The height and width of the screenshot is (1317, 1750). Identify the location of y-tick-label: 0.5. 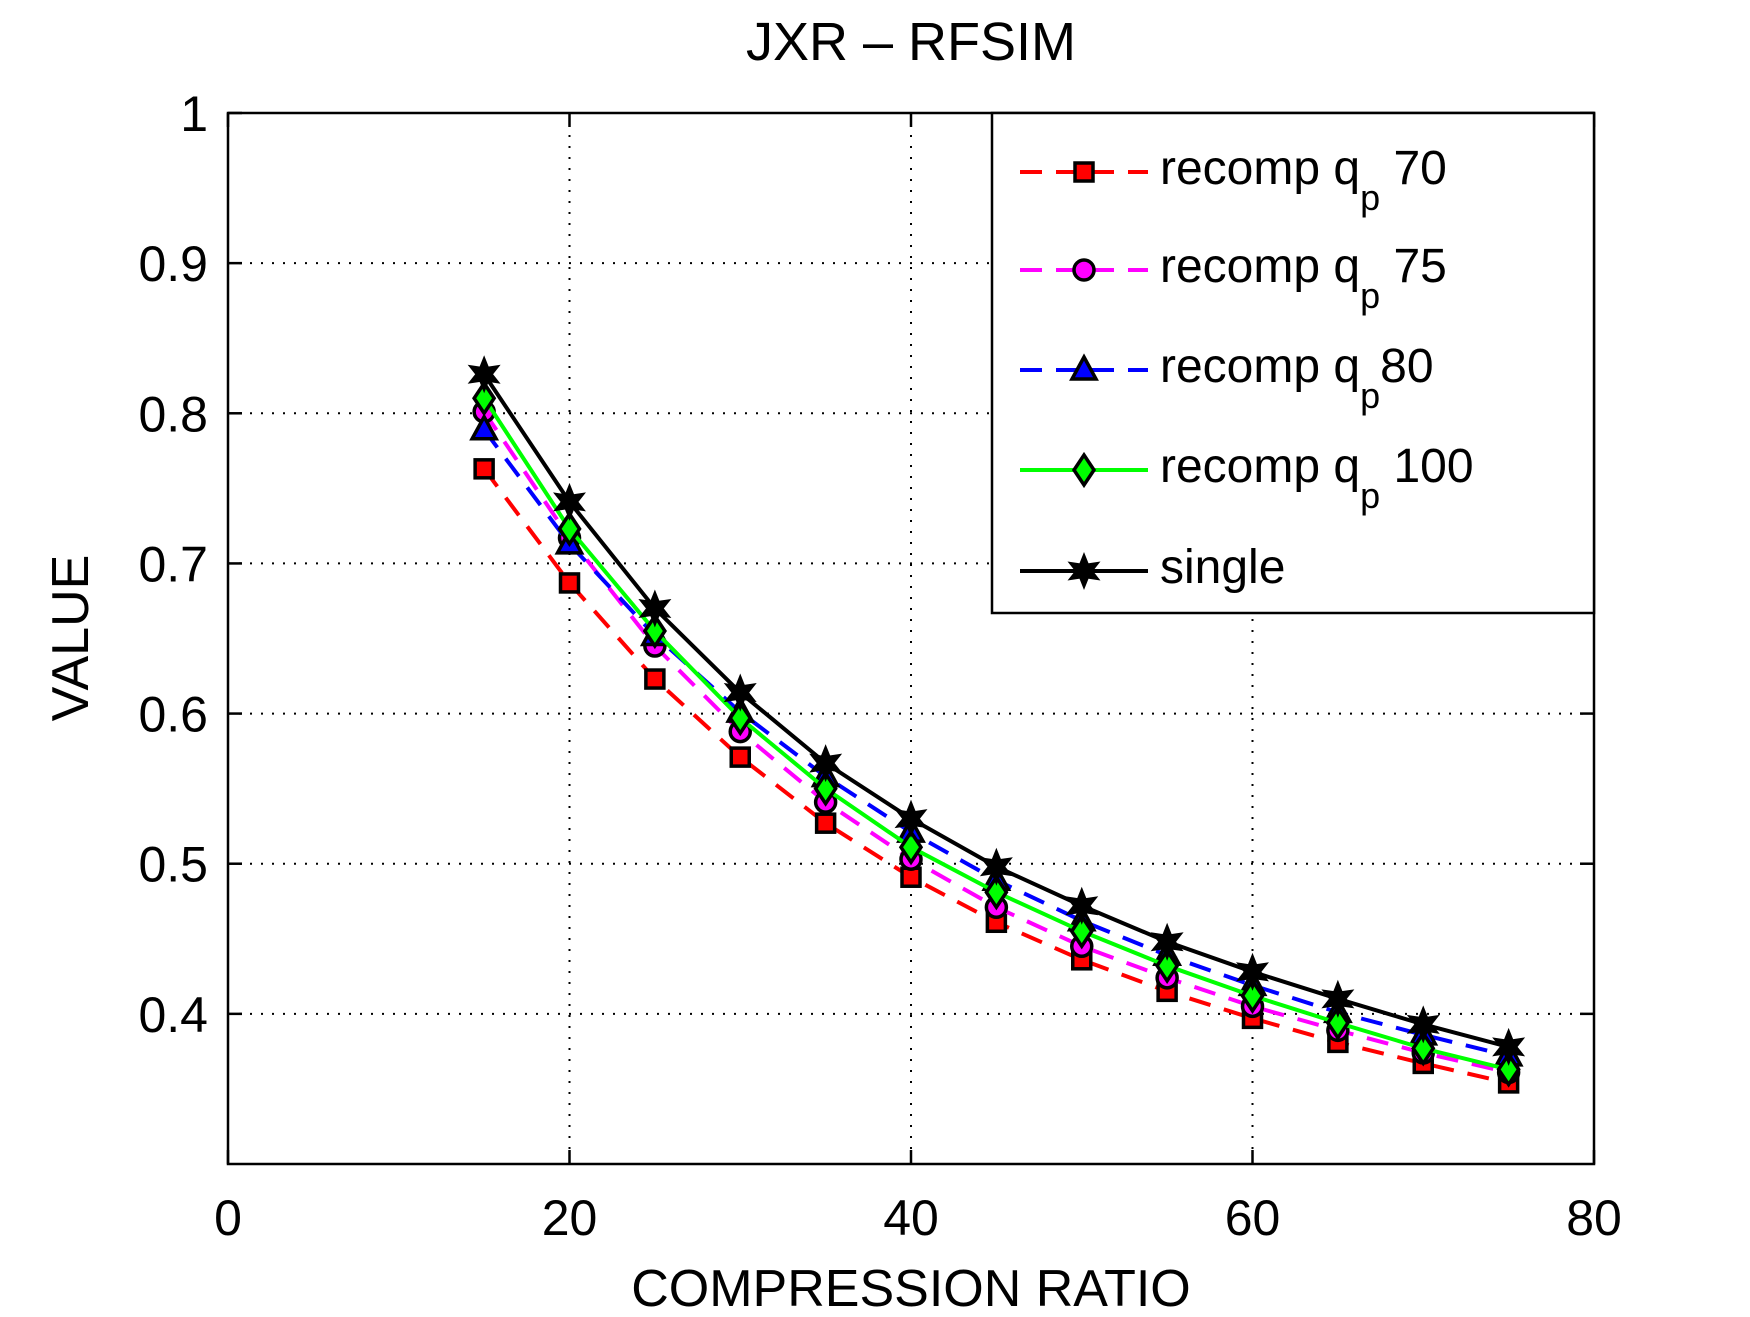
(173, 865).